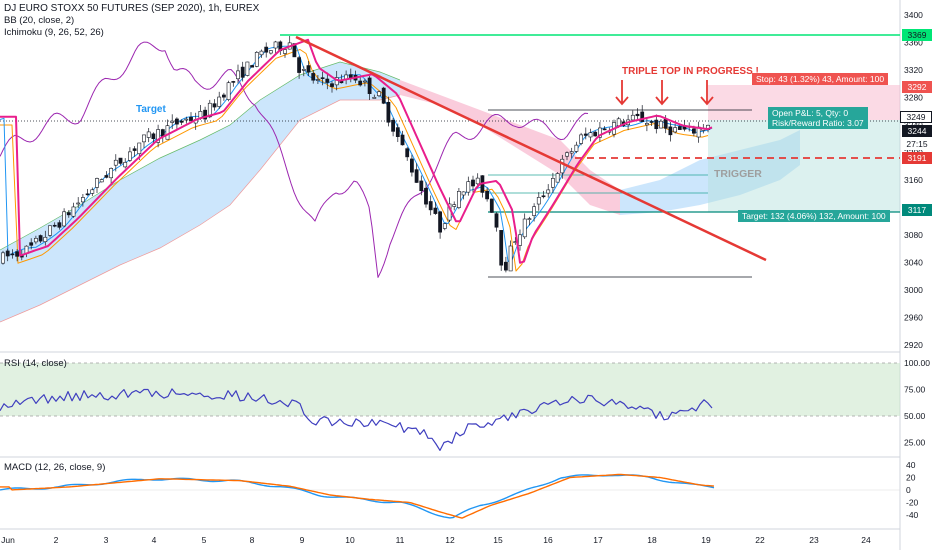 This screenshot has width=932, height=550. Describe the element at coordinates (350, 540) in the screenshot. I see `time-tick-label: 10` at that location.